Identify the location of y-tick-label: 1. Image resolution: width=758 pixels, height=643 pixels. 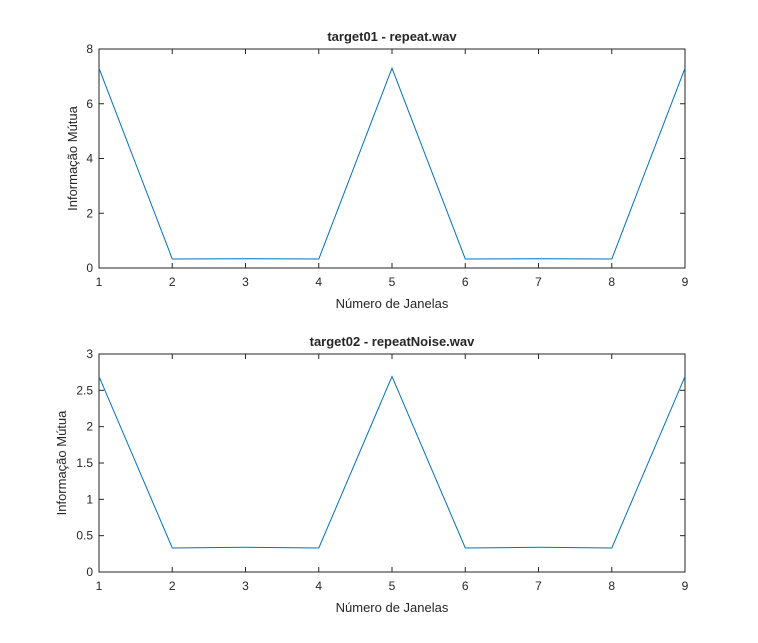
(89, 499).